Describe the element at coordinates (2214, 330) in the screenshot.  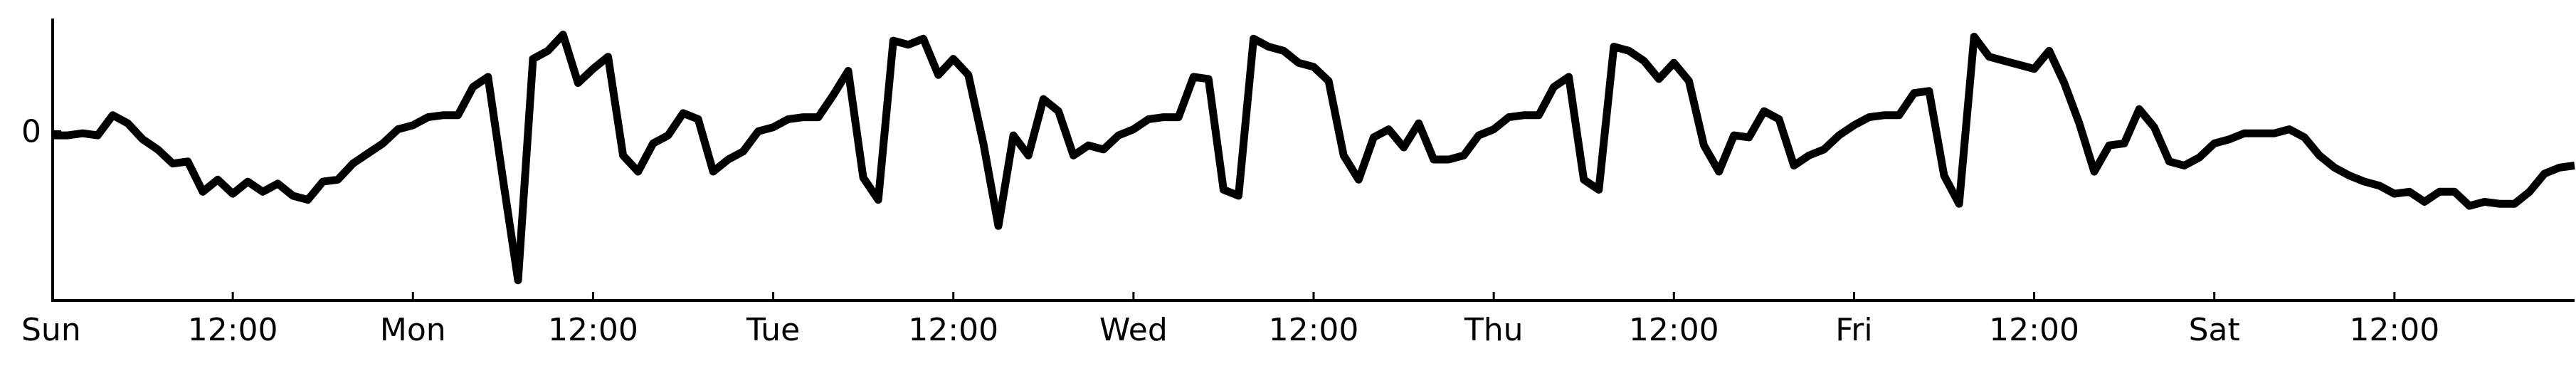
I see `x-tick-label: Sat` at that location.